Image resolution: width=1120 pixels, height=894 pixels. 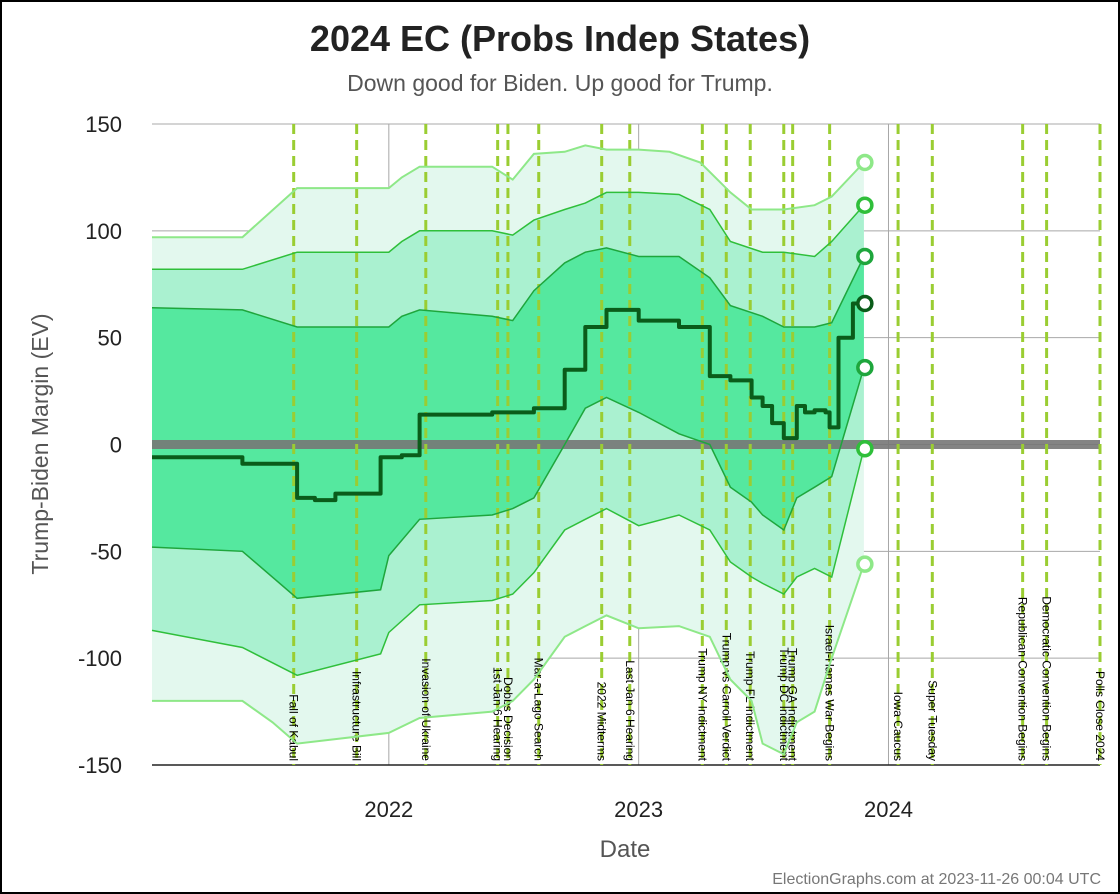 What do you see at coordinates (100, 445) in the screenshot?
I see `y-tick-labels: 150 100 50 0 -50 -100 -150` at bounding box center [100, 445].